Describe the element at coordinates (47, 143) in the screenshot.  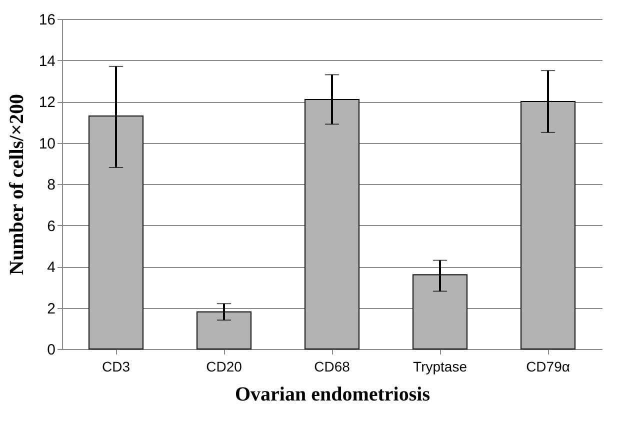
I see `y-tick-label: 10` at that location.